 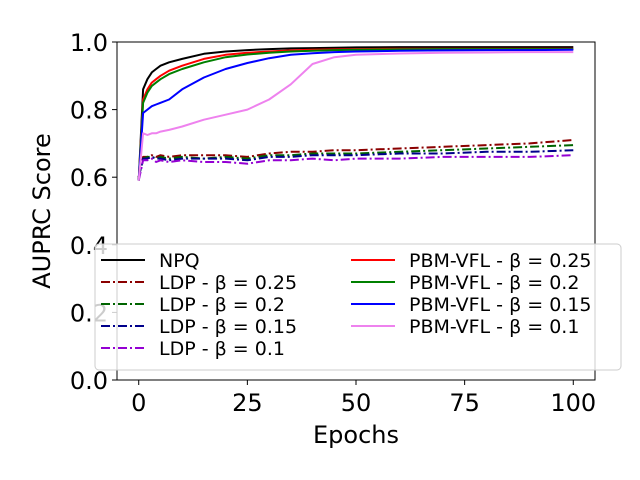 I want to click on x-axis: 0 25 50 75 100, so click(x=363, y=398).